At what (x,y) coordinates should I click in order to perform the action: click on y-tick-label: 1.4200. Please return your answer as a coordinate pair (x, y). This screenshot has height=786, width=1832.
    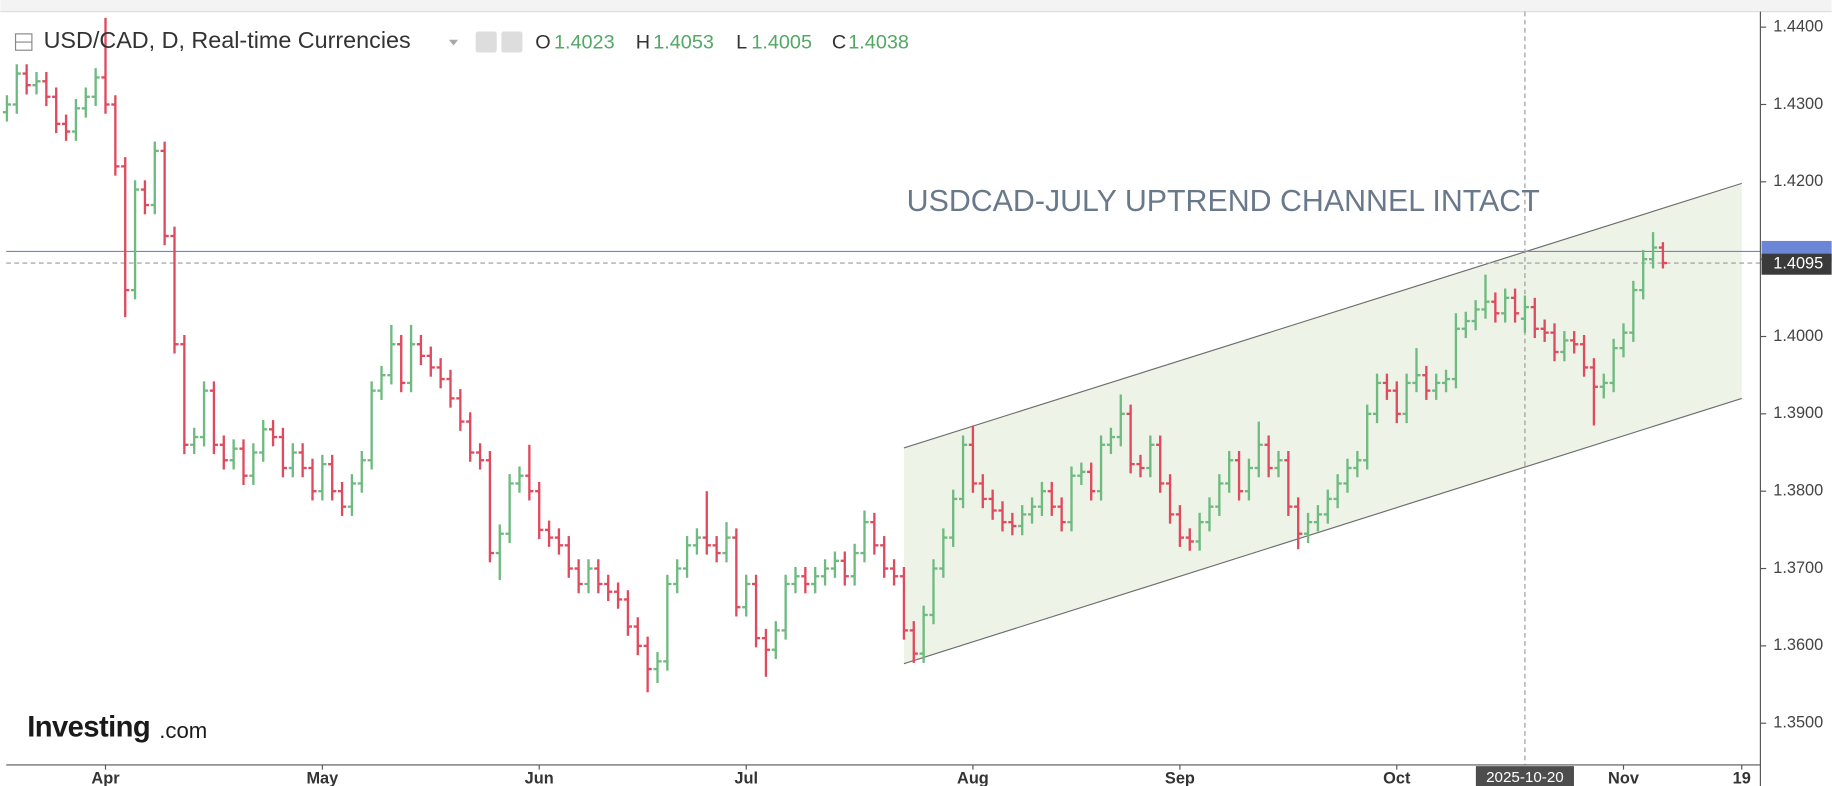
    Looking at the image, I should click on (1798, 181).